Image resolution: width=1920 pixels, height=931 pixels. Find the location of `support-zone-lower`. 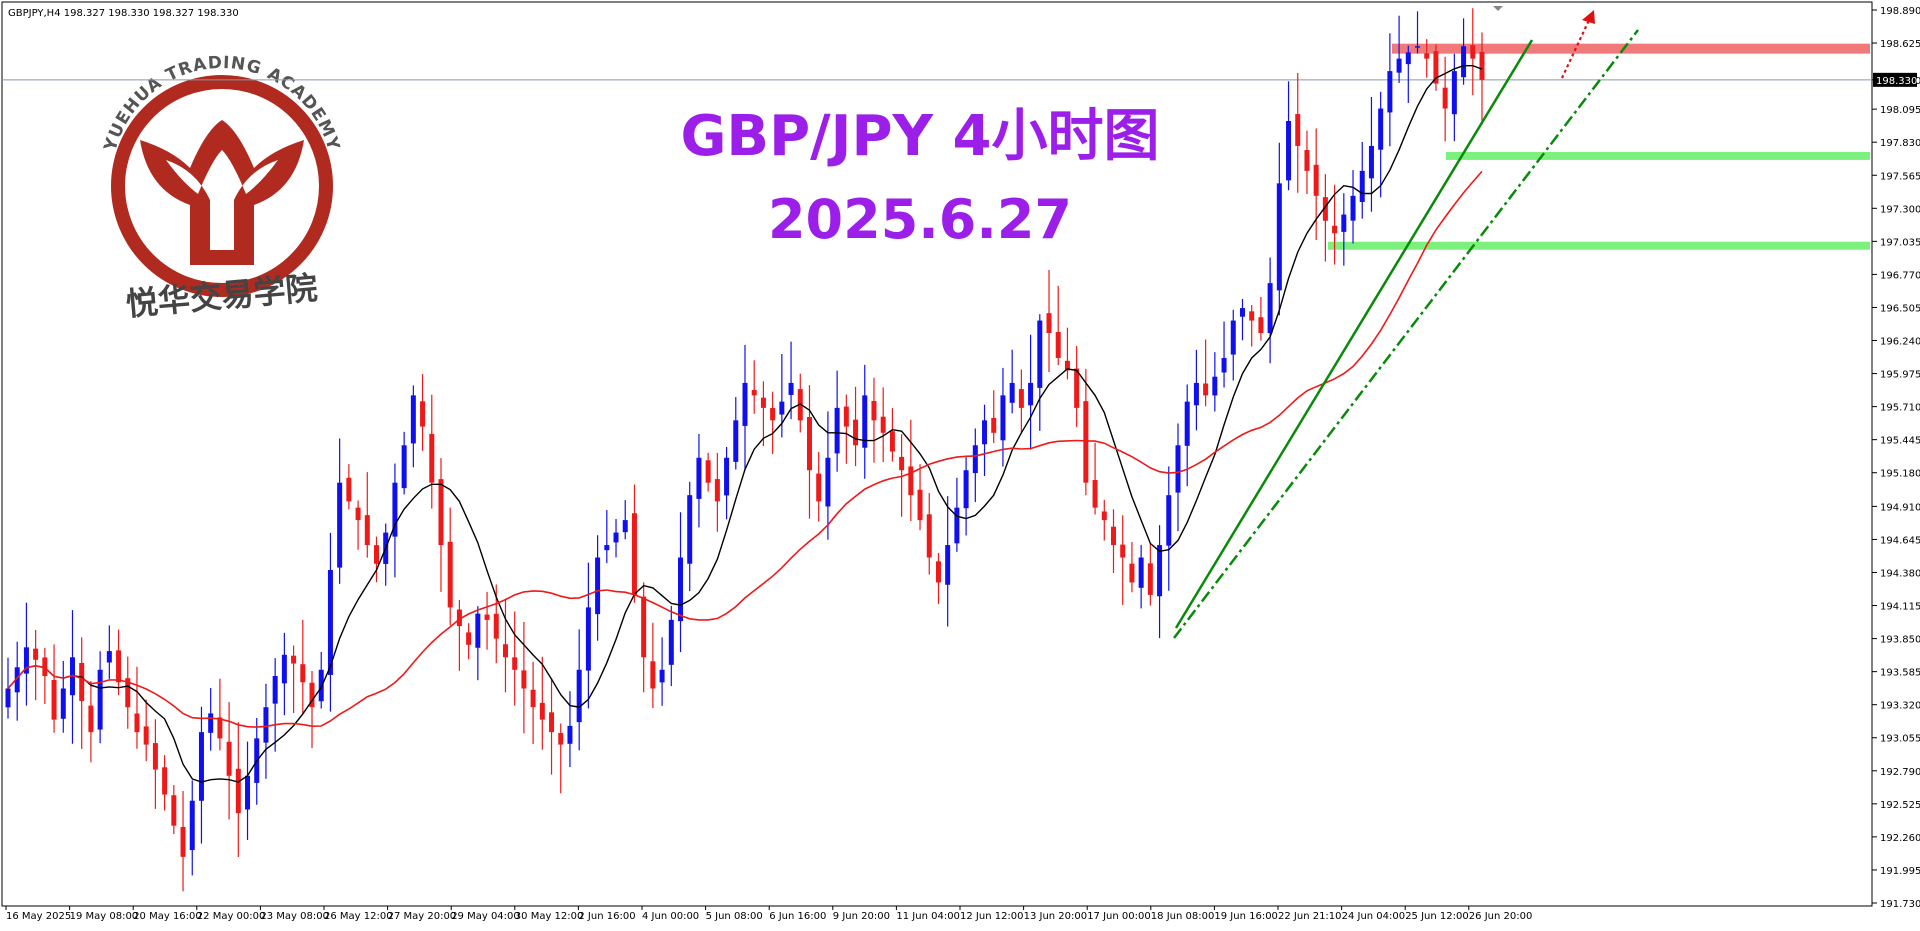

support-zone-lower is located at coordinates (1599, 245).